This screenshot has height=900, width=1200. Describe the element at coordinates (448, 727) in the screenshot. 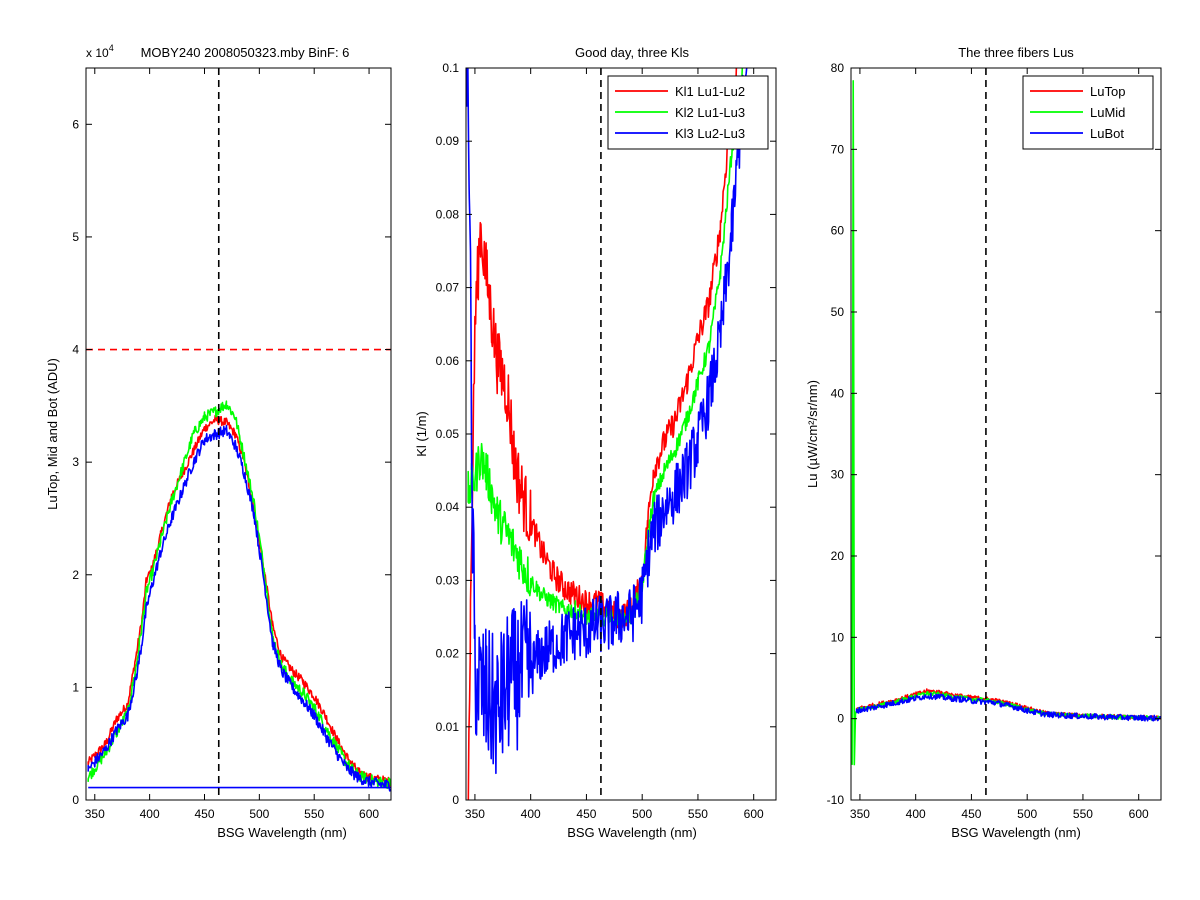

I see `y-tick-label: 0.01` at that location.